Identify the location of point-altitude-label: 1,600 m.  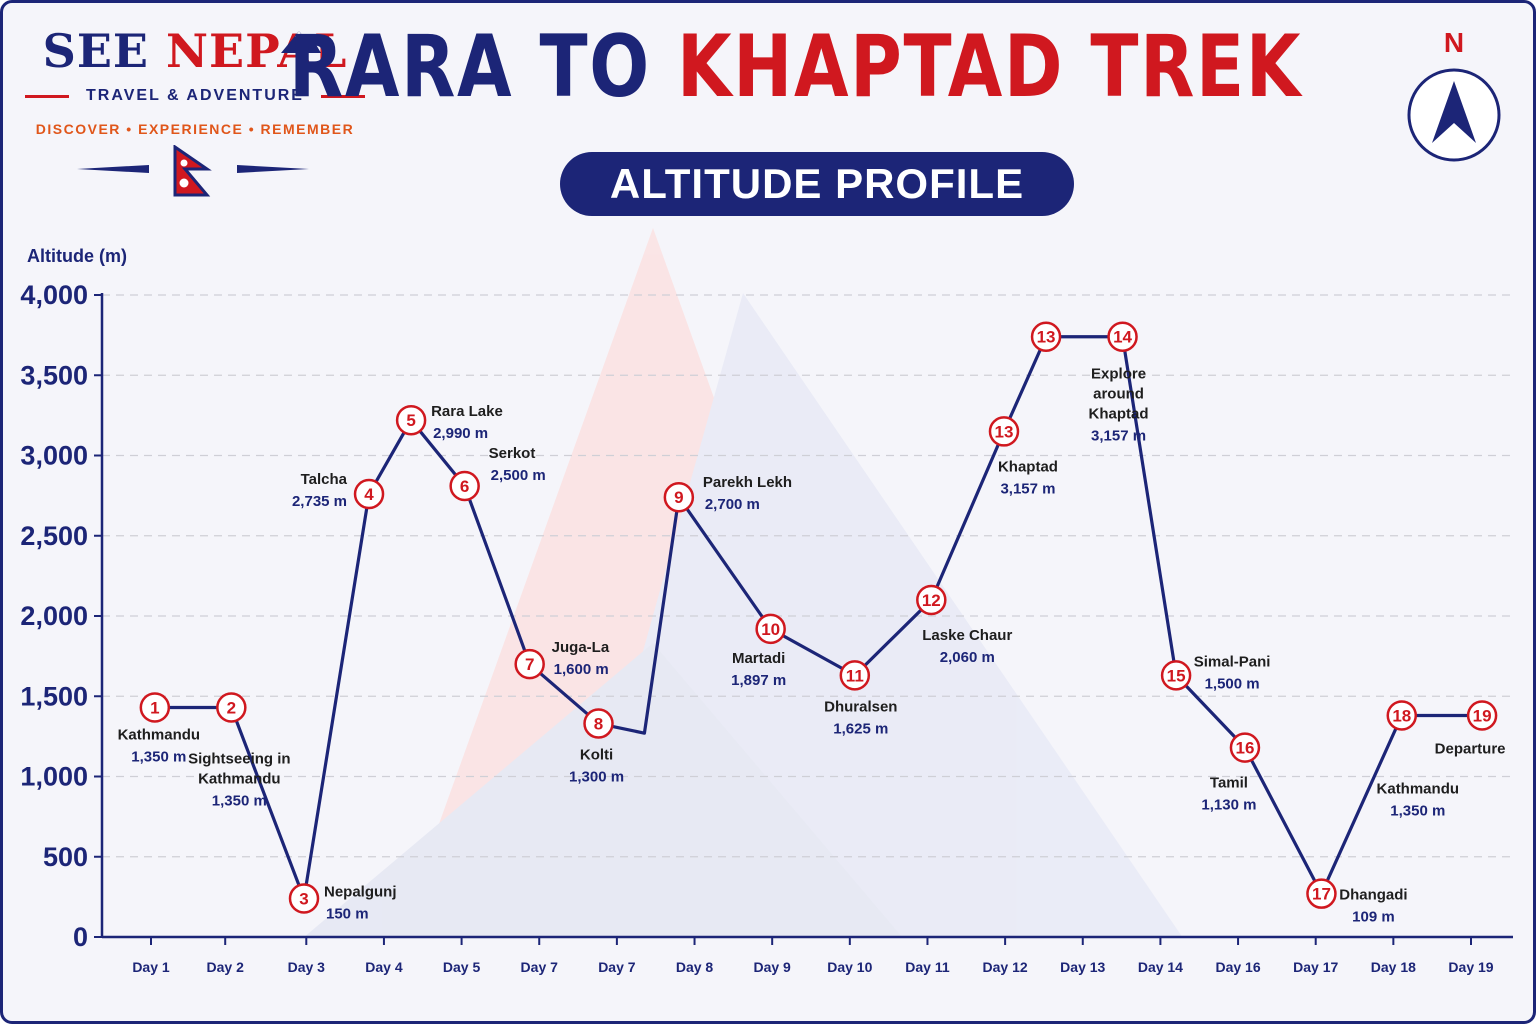
(581, 669).